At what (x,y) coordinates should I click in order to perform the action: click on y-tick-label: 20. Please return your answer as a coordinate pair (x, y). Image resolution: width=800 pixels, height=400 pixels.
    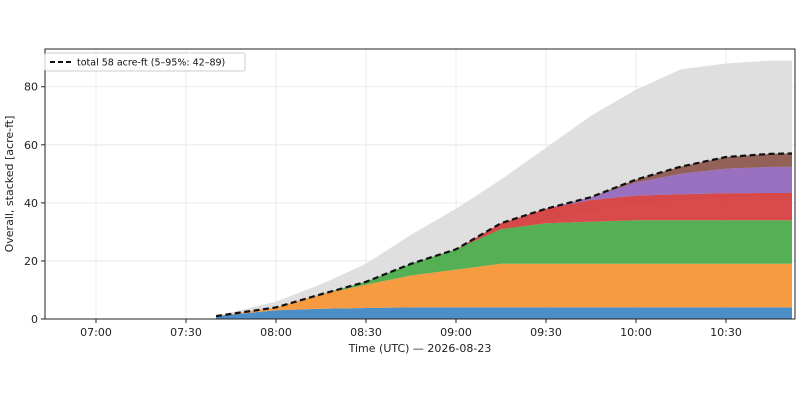
    Looking at the image, I should click on (31, 261).